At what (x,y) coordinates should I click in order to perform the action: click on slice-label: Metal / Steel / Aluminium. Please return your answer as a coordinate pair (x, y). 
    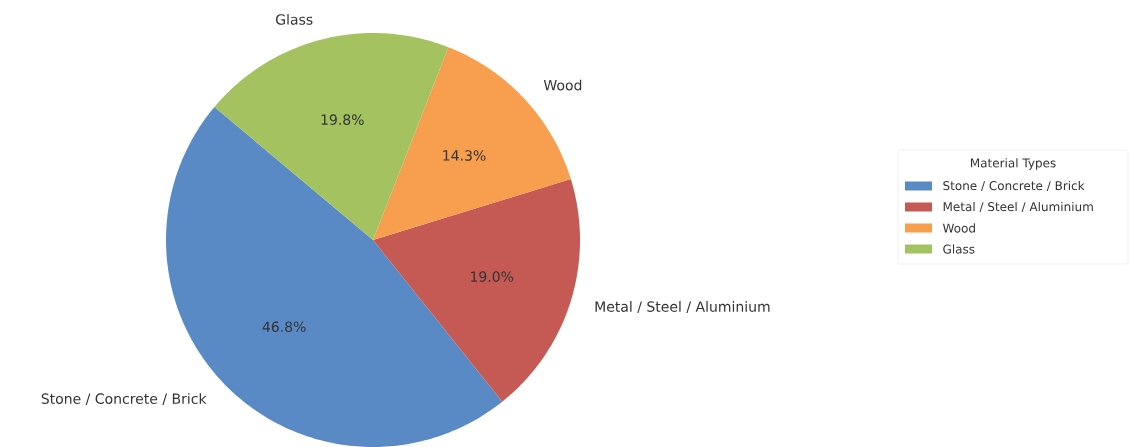
    Looking at the image, I should click on (682, 307).